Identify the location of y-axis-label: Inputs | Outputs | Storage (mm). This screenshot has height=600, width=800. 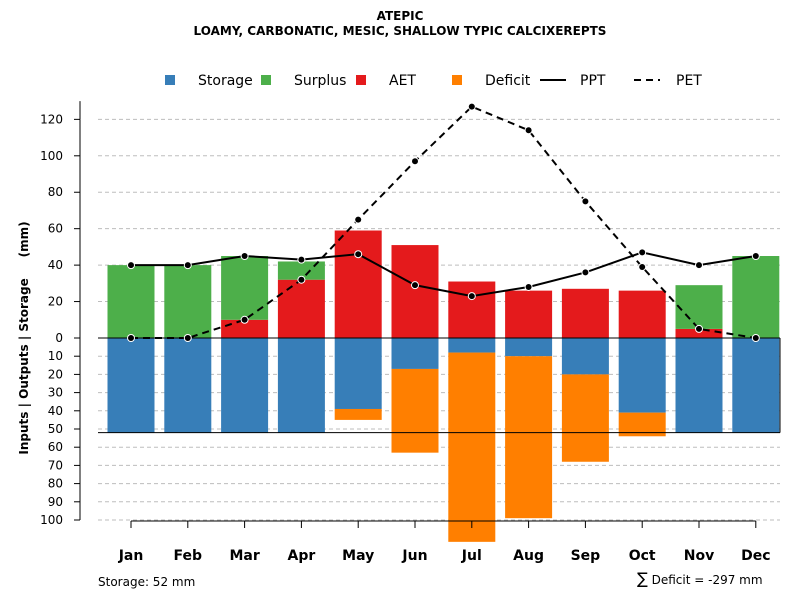
(24, 337).